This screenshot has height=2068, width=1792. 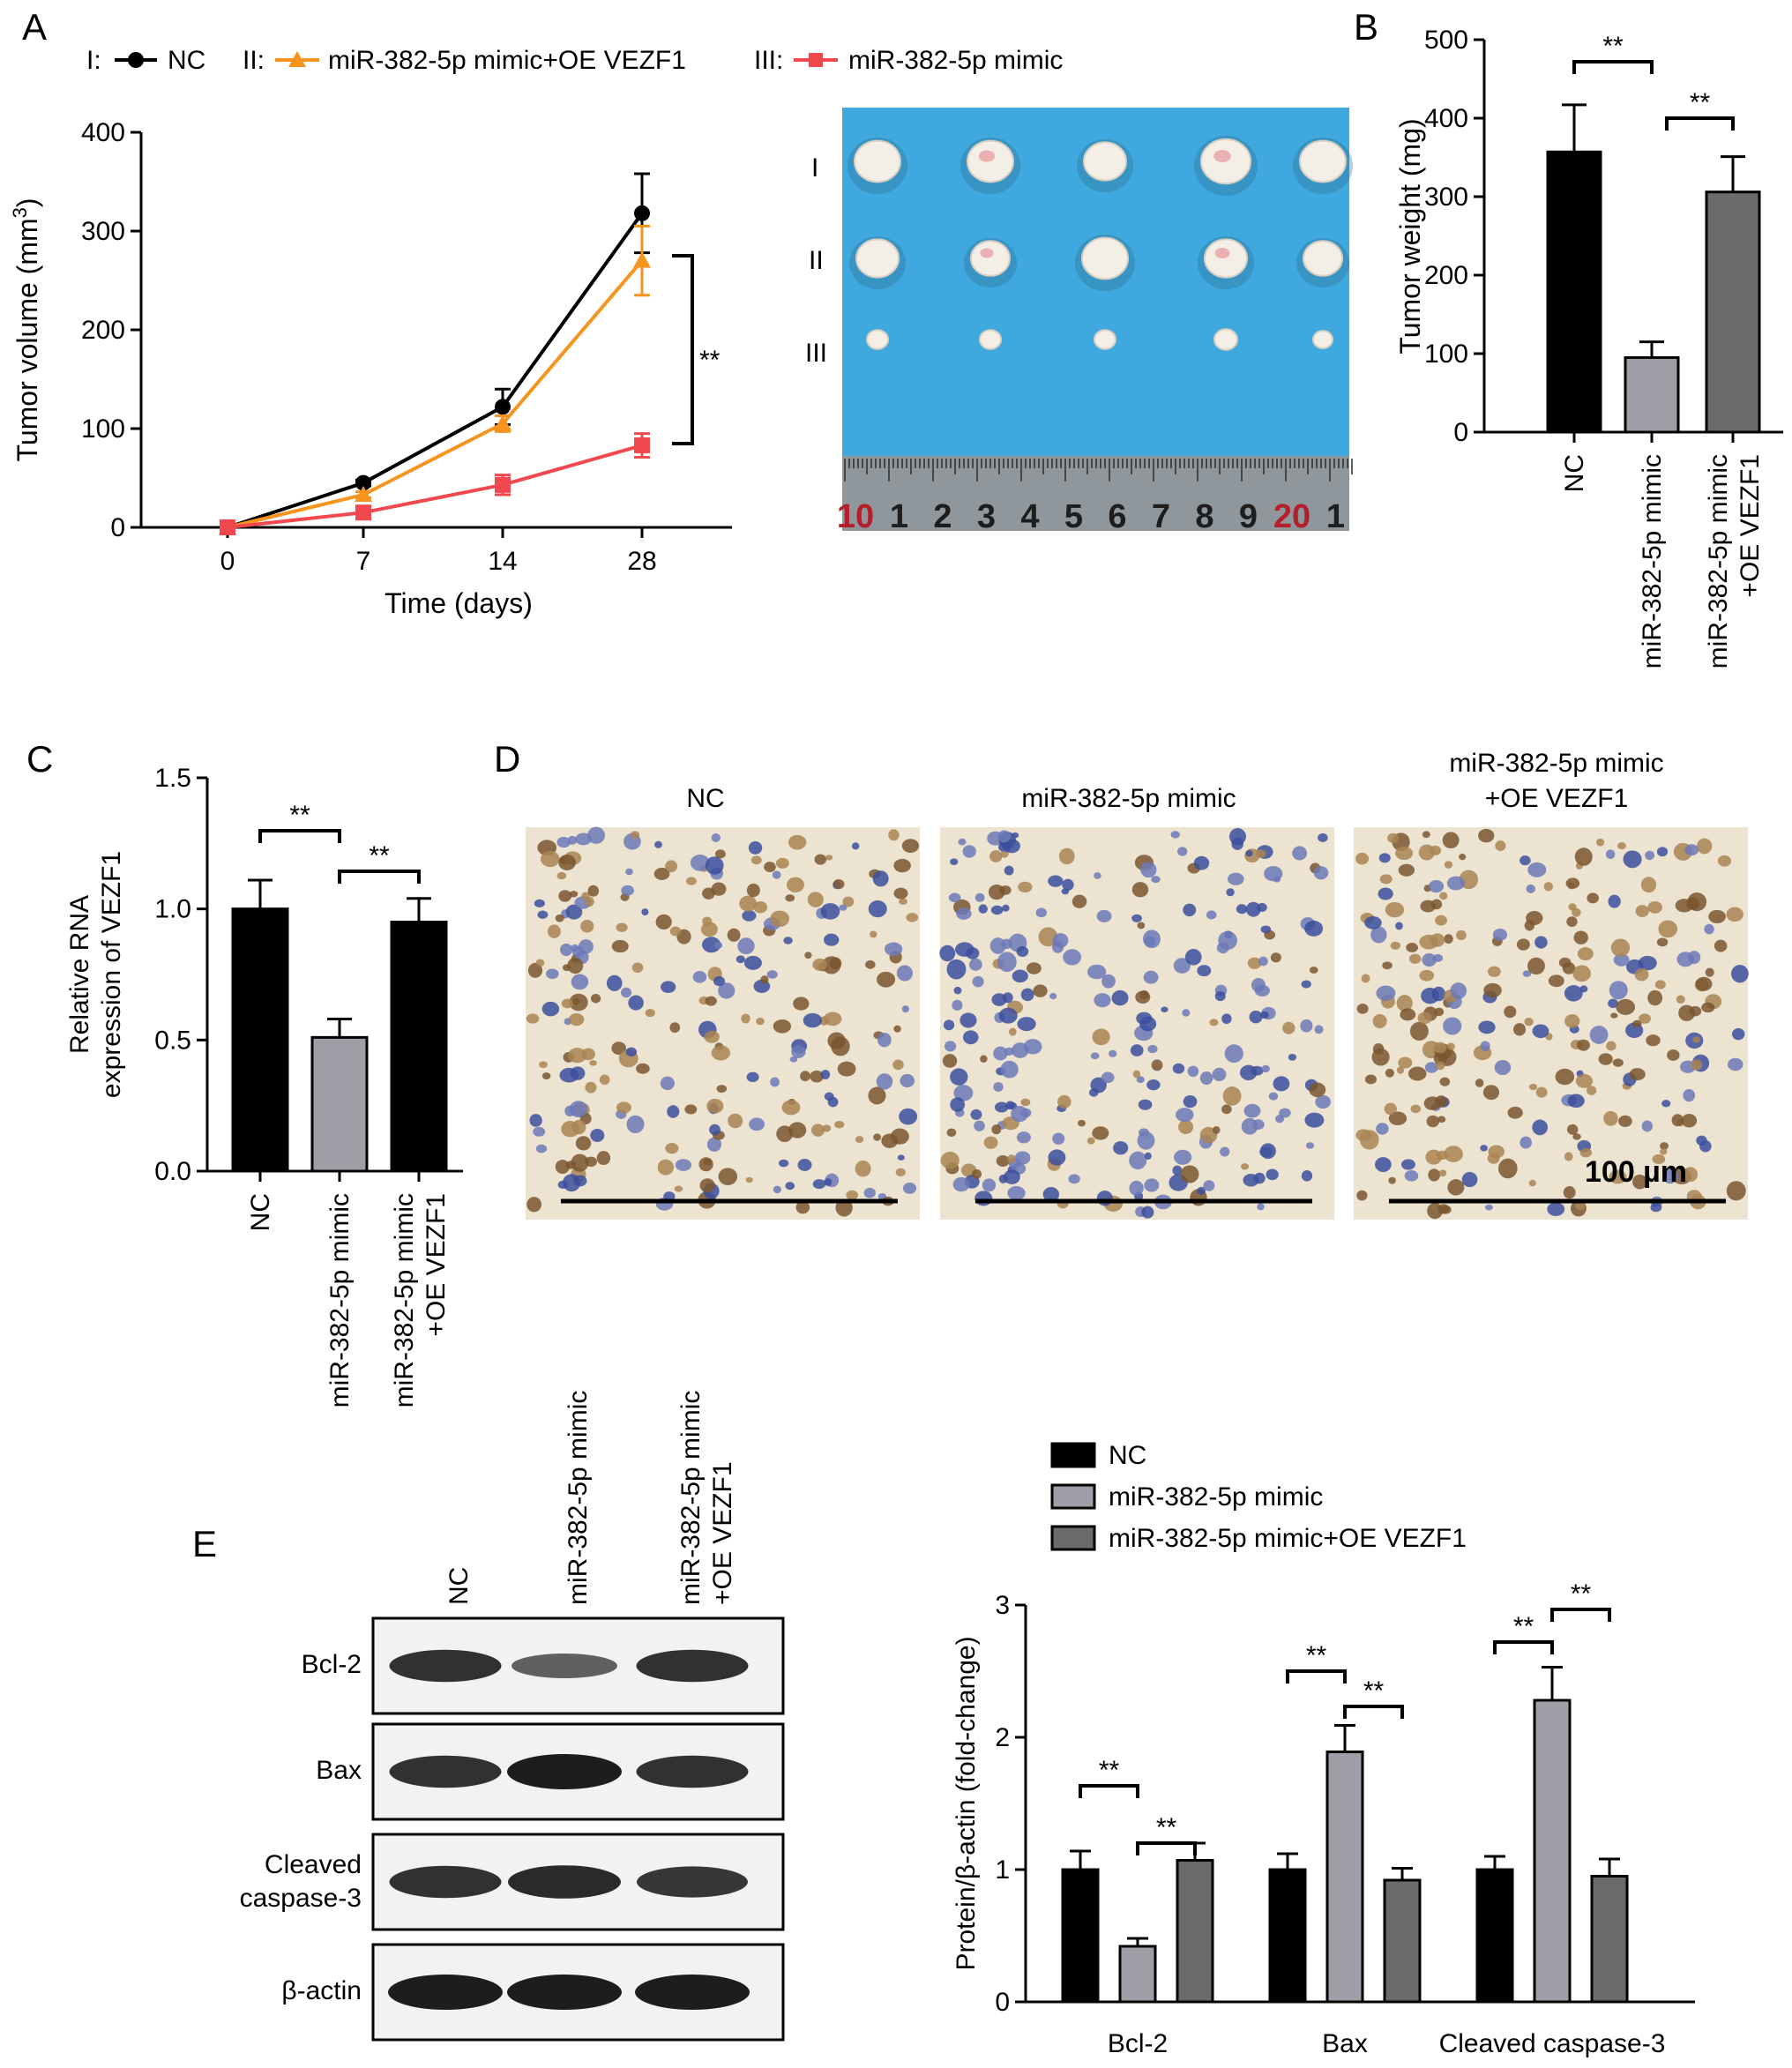 I want to click on data-point-triangle, so click(x=502, y=422).